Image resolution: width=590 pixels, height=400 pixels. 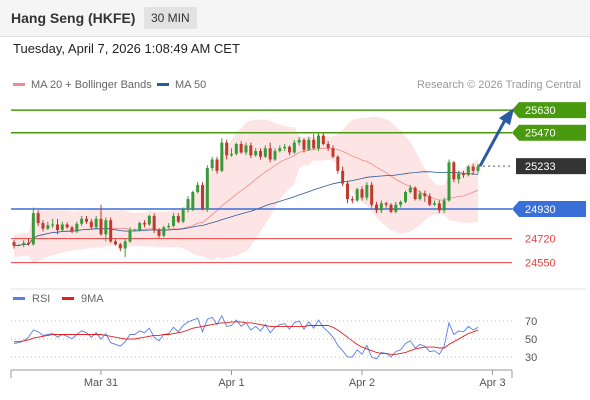 What do you see at coordinates (298, 110) in the screenshot?
I see `level-25630: 25630` at bounding box center [298, 110].